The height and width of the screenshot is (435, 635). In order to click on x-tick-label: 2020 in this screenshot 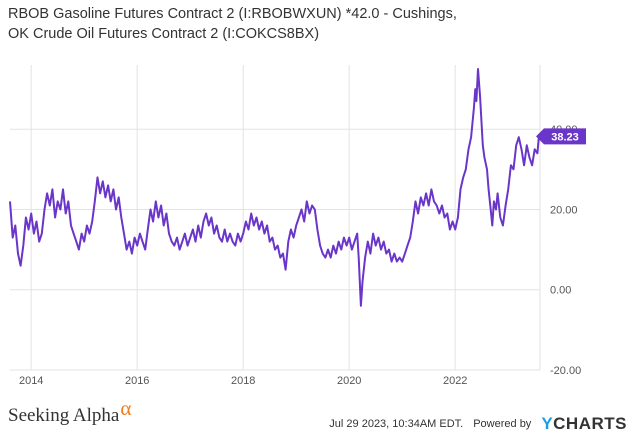, I will do `click(349, 381)`.